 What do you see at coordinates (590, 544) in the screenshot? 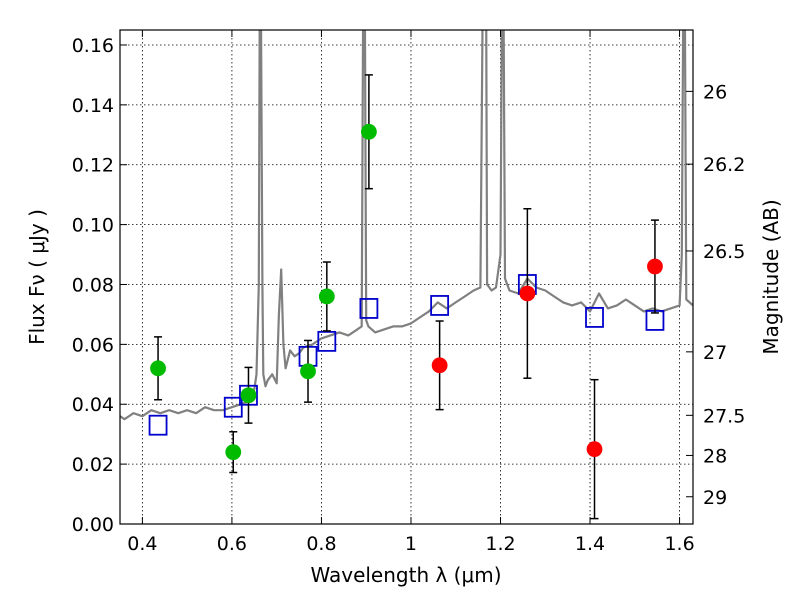
I see `x-tick-label: 1.4` at bounding box center [590, 544].